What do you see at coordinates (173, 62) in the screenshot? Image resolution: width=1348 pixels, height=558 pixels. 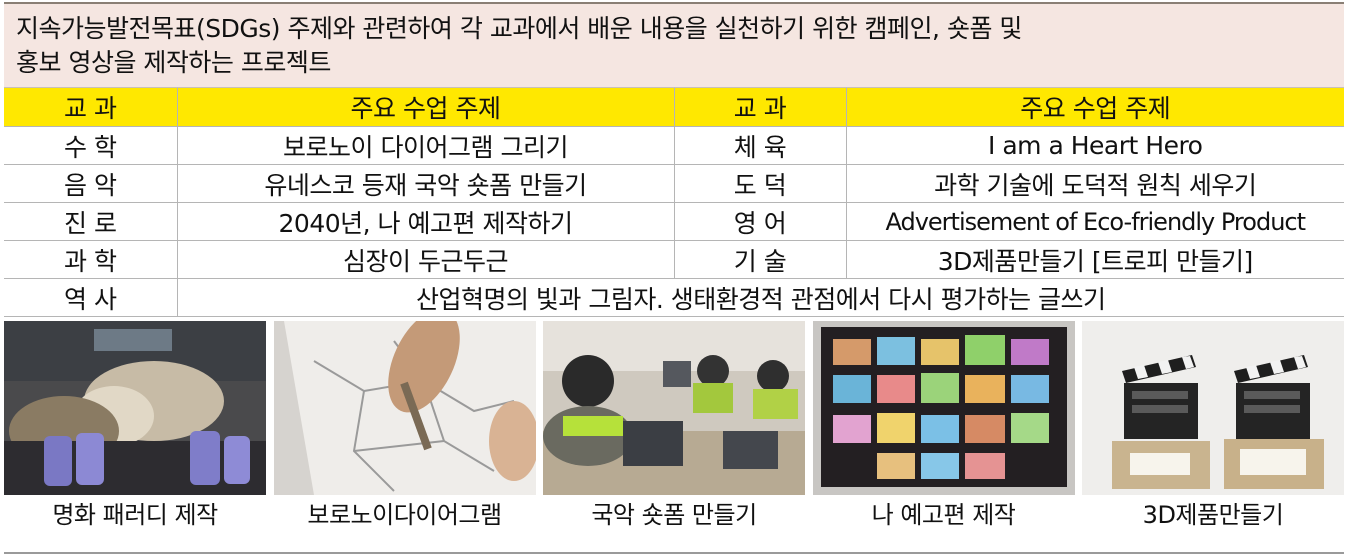 I see `description-line-2: 홍보 영상을 제작하는 프로젝트` at bounding box center [173, 62].